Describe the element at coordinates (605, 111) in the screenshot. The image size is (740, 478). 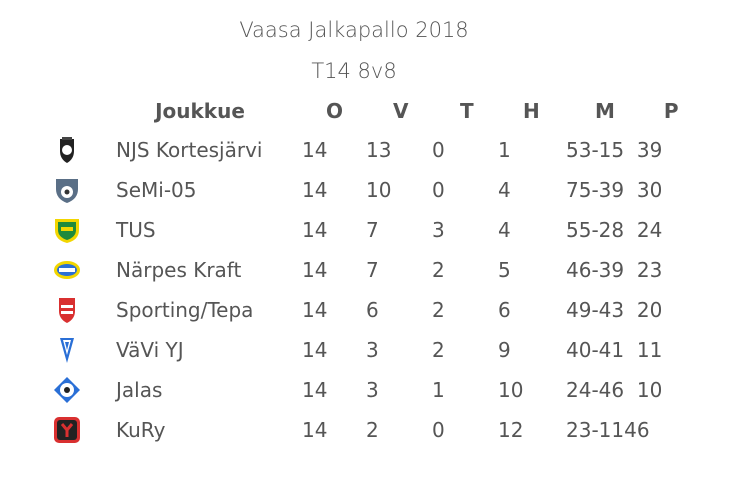
I see `header-goals: M` at that location.